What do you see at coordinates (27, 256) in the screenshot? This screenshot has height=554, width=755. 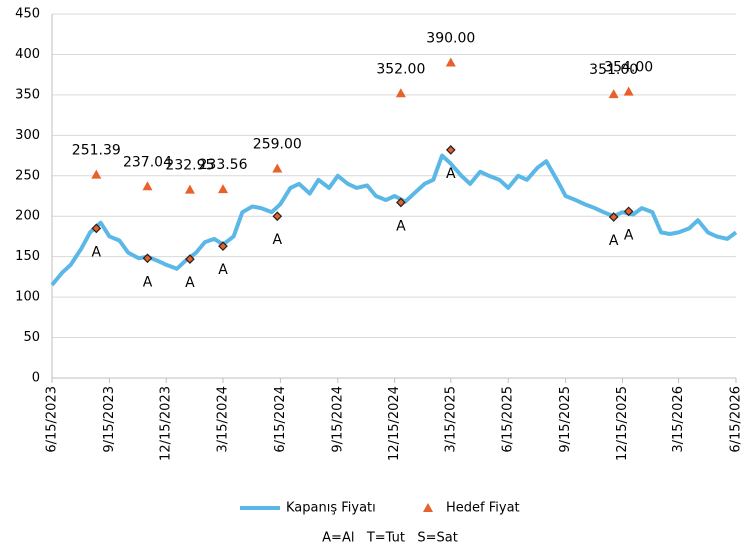 I see `y-tick-label: 150` at bounding box center [27, 256].